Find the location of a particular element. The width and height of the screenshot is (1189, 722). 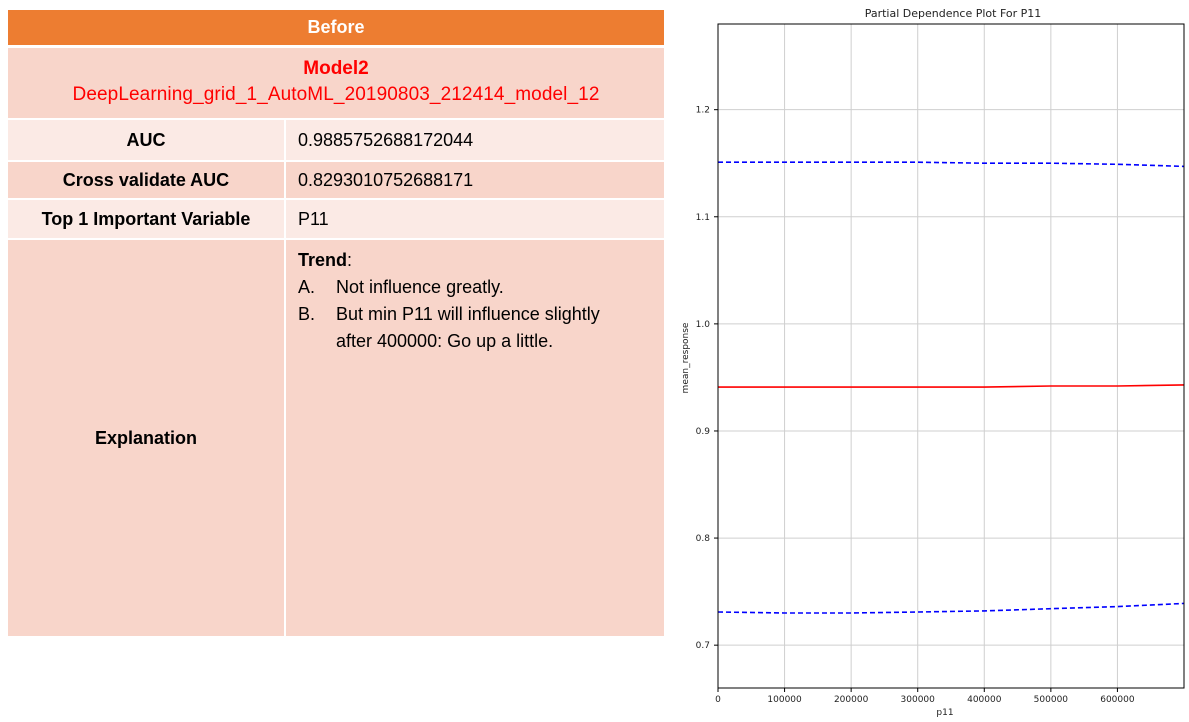

y-tick-label: 1.1 is located at coordinates (703, 218).